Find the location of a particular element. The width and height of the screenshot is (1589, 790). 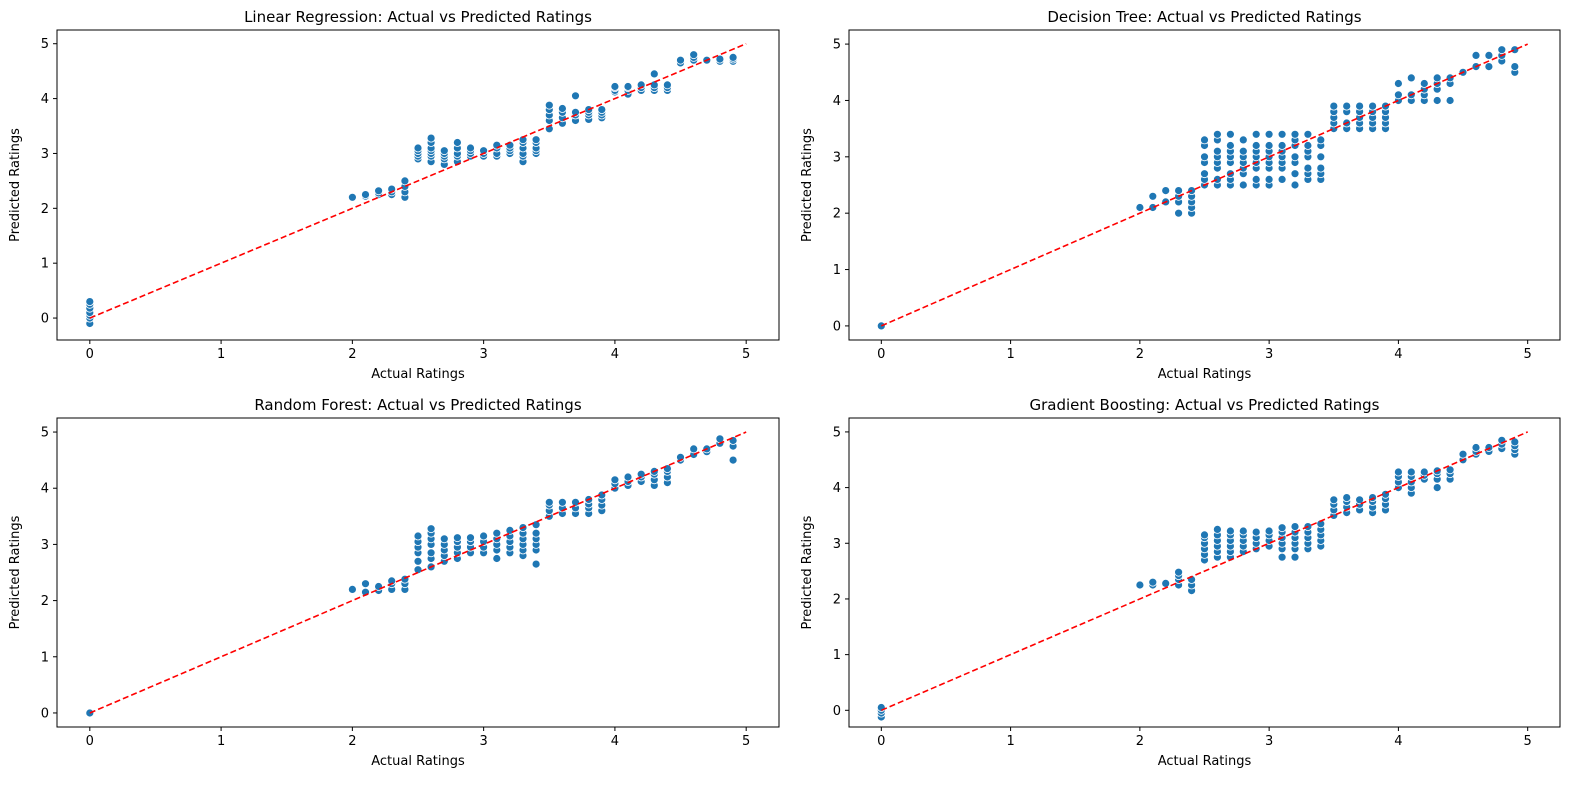

y-tick-label: 5 is located at coordinates (837, 432).